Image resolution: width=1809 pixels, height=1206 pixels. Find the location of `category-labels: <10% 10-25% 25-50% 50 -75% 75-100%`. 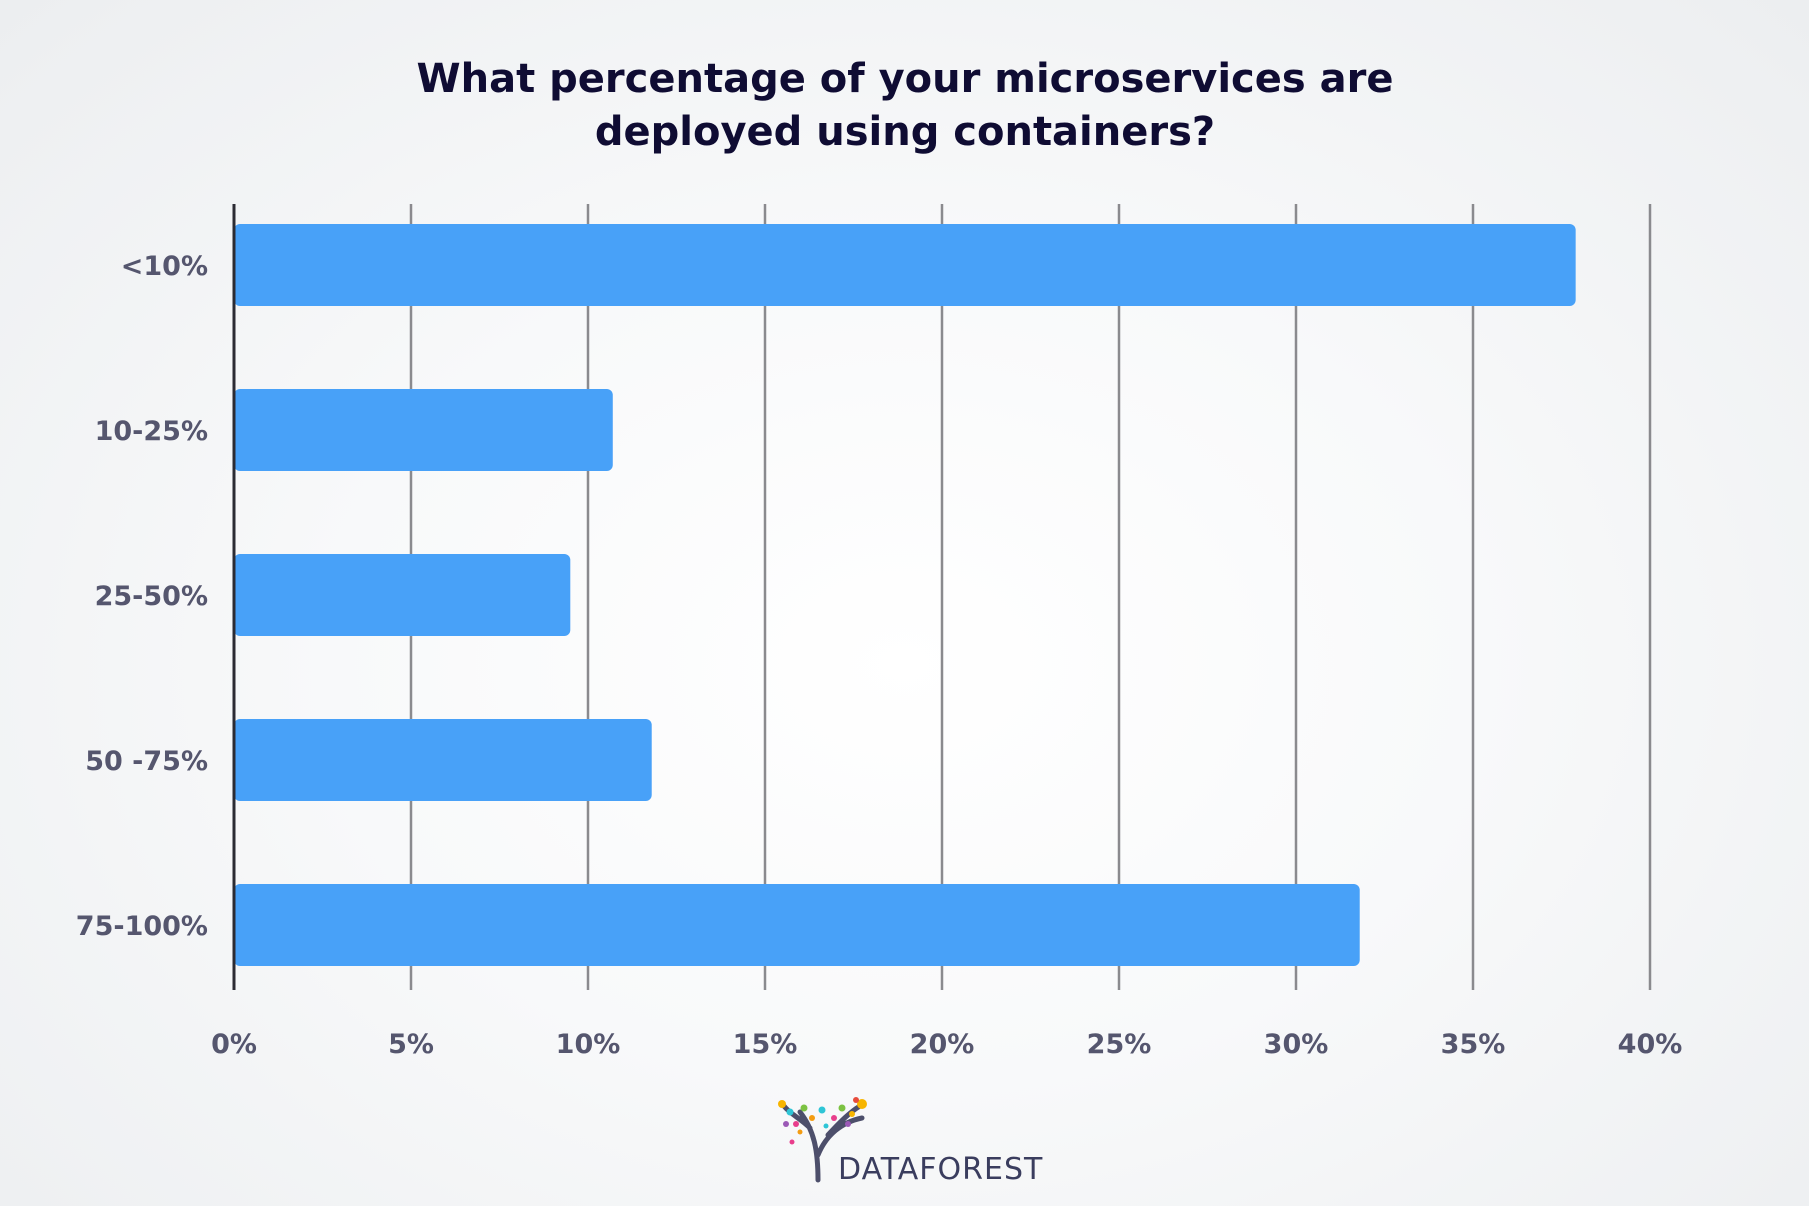

category-labels: <10% 10-25% 25-50% 50 -75% 75-100% is located at coordinates (142, 596).